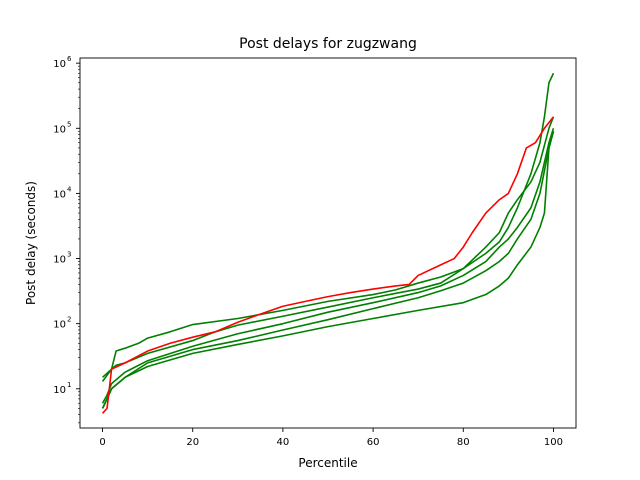  I want to click on y-tick-exponent: 4, so click(69, 189).